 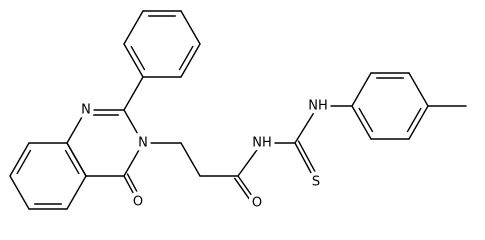 What do you see at coordinates (316, 182) in the screenshot?
I see `atom-label: S` at bounding box center [316, 182].